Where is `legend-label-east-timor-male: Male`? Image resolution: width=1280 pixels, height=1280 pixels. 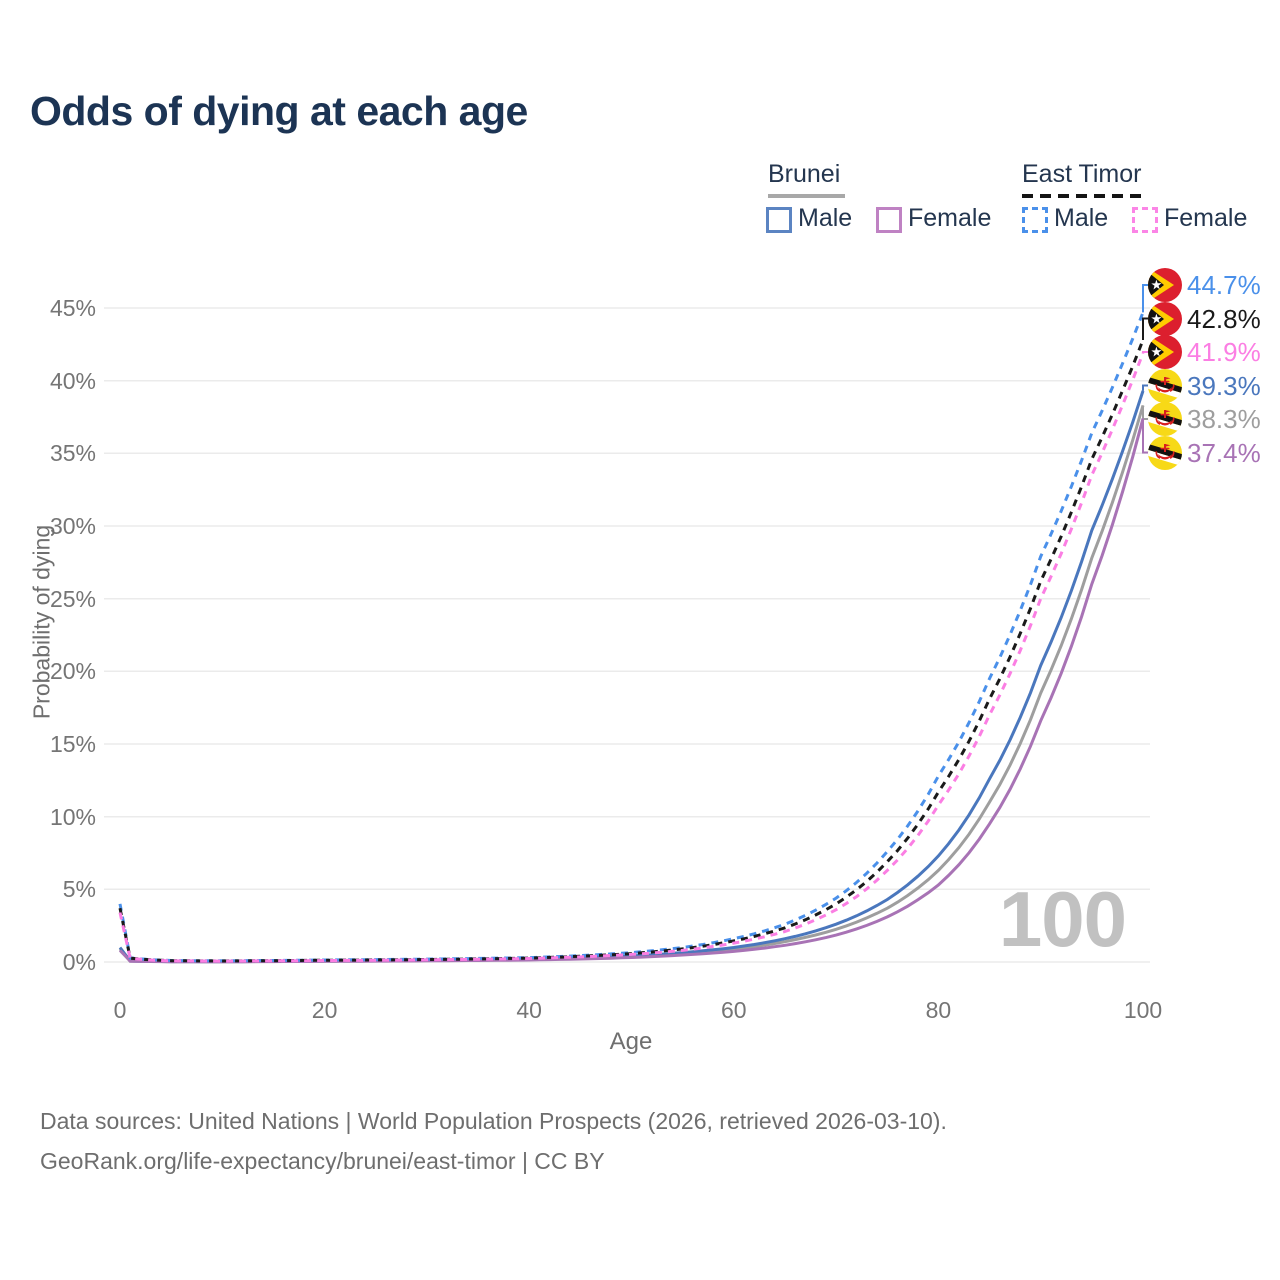 legend-label-east-timor-male: Male is located at coordinates (1081, 218).